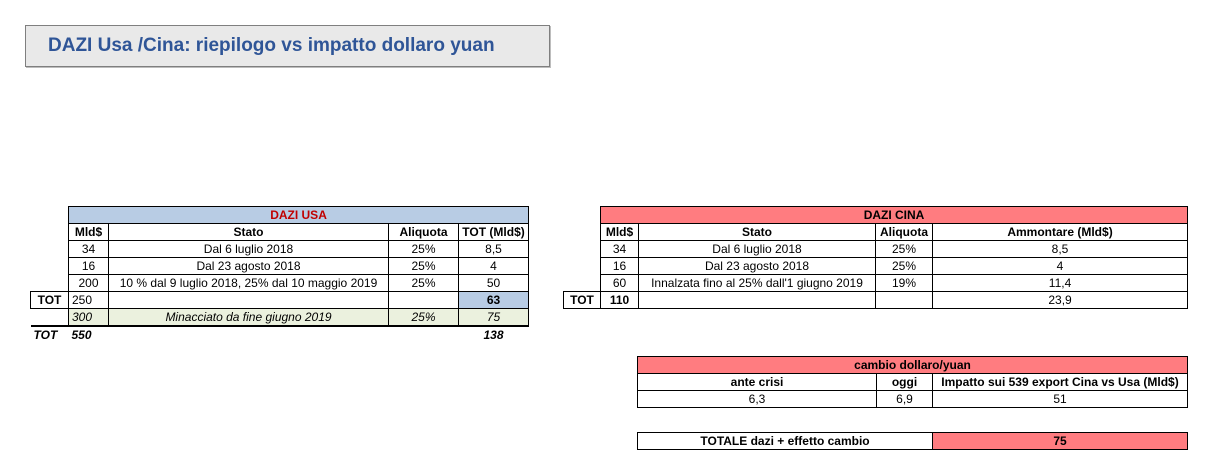 The width and height of the screenshot is (1214, 474). I want to click on total-row: TOT 110 23,9, so click(876, 300).